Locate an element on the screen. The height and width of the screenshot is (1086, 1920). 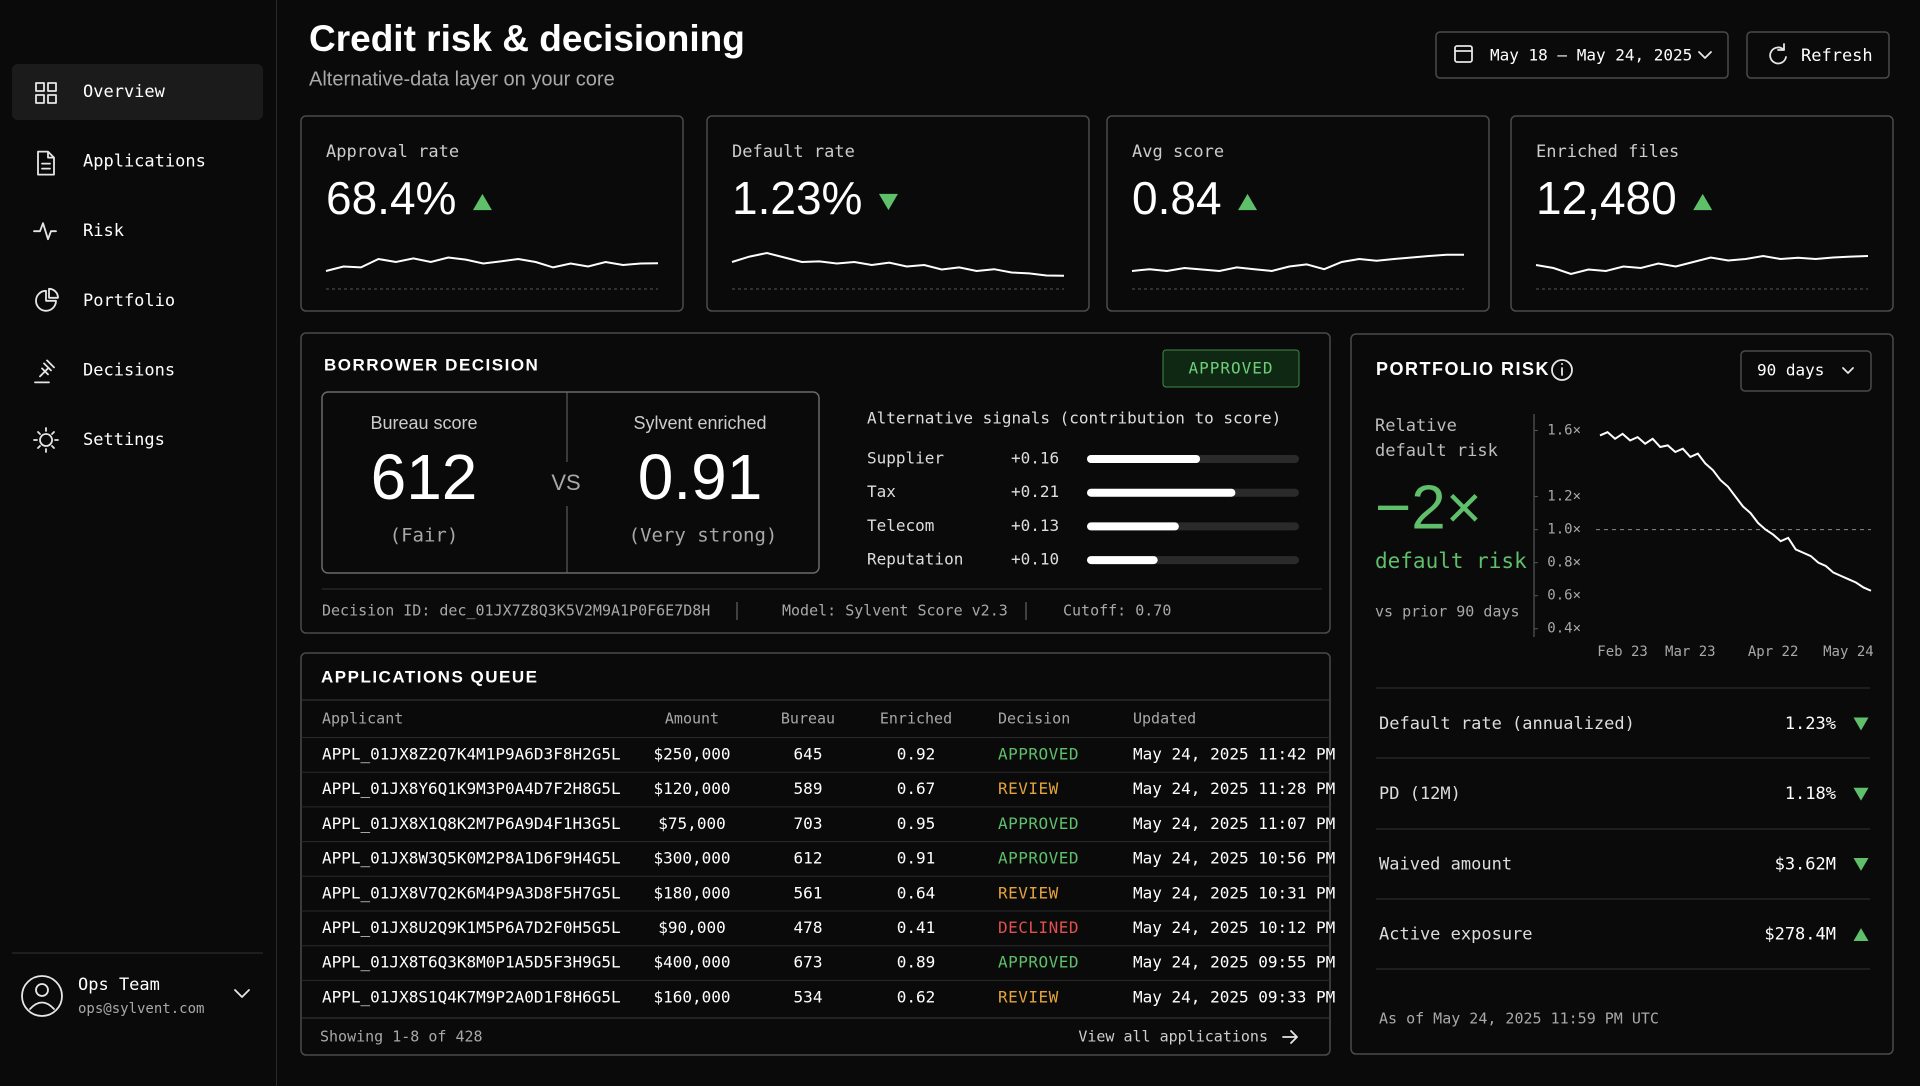
nav-item: Applications is located at coordinates (144, 162).